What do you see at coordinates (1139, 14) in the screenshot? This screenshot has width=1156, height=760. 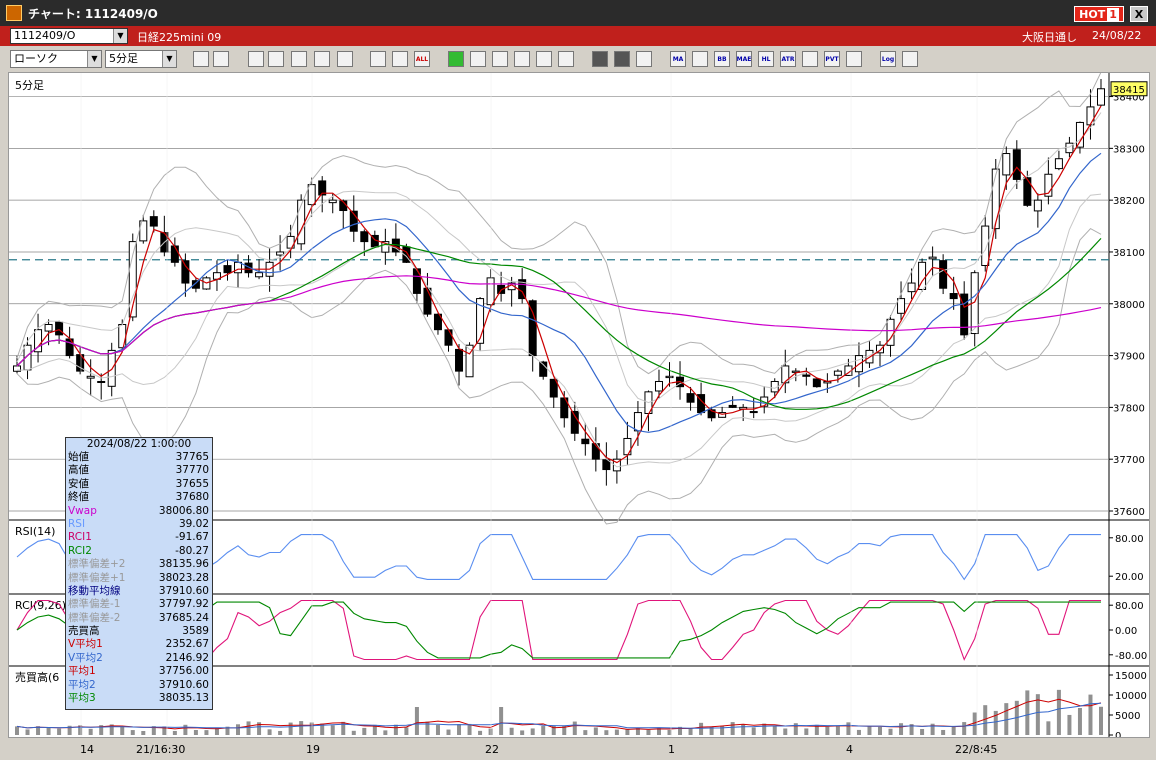 I see `close-button: X` at bounding box center [1139, 14].